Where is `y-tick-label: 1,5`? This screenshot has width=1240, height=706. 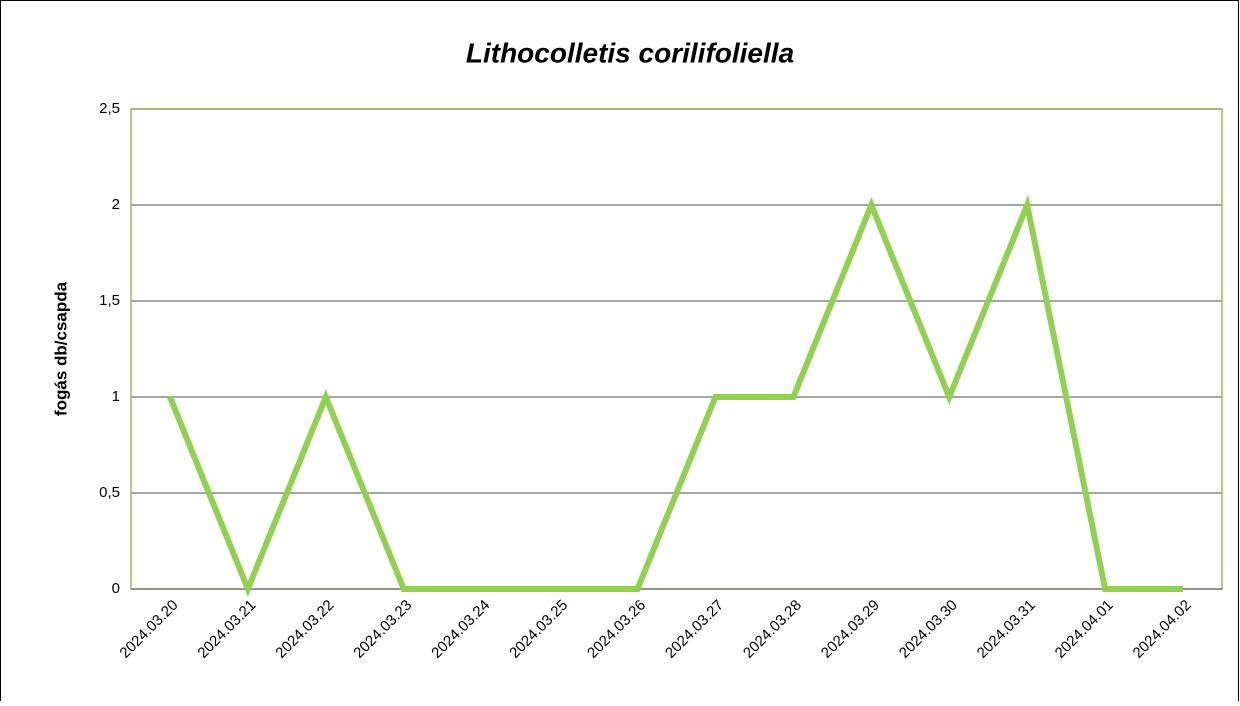 y-tick-label: 1,5 is located at coordinates (109, 300).